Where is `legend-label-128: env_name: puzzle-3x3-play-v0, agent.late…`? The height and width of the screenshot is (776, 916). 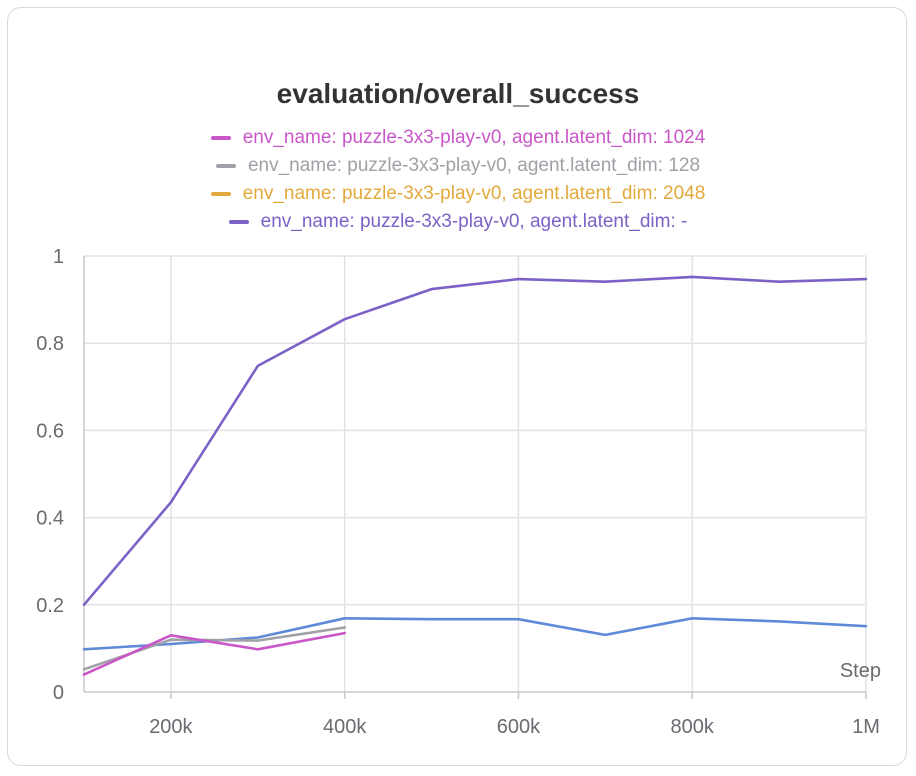
legend-label-128: env_name: puzzle-3x3-play-v0, agent.late… is located at coordinates (474, 165).